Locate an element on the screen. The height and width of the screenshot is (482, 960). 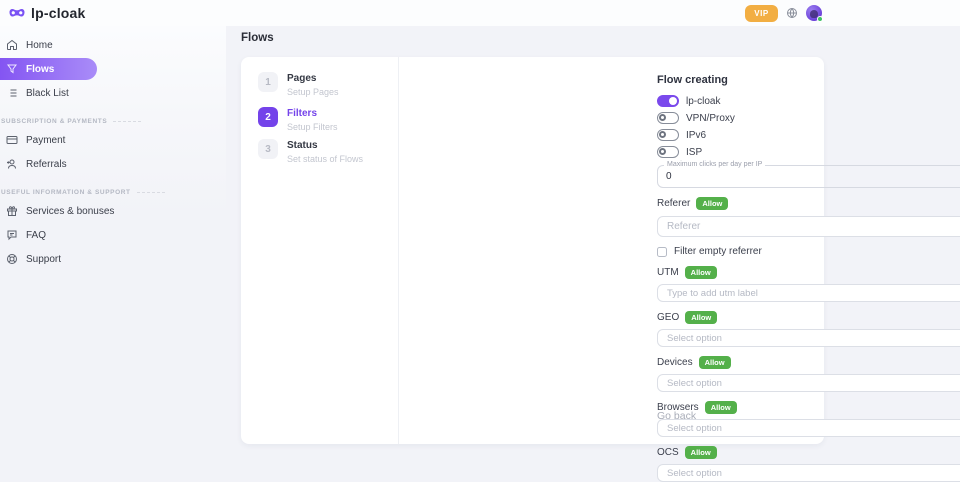
sidebar-item-payment: Payment is located at coordinates (113, 140).